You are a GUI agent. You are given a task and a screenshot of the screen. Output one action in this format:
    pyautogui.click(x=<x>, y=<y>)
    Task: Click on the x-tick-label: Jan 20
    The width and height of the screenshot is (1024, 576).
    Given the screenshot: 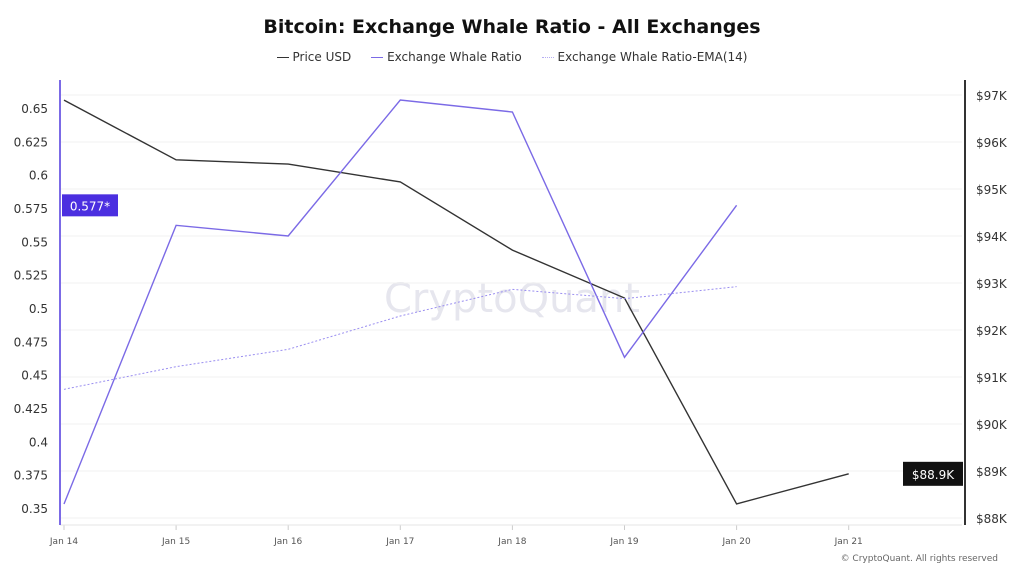 What is the action you would take?
    pyautogui.click(x=736, y=542)
    